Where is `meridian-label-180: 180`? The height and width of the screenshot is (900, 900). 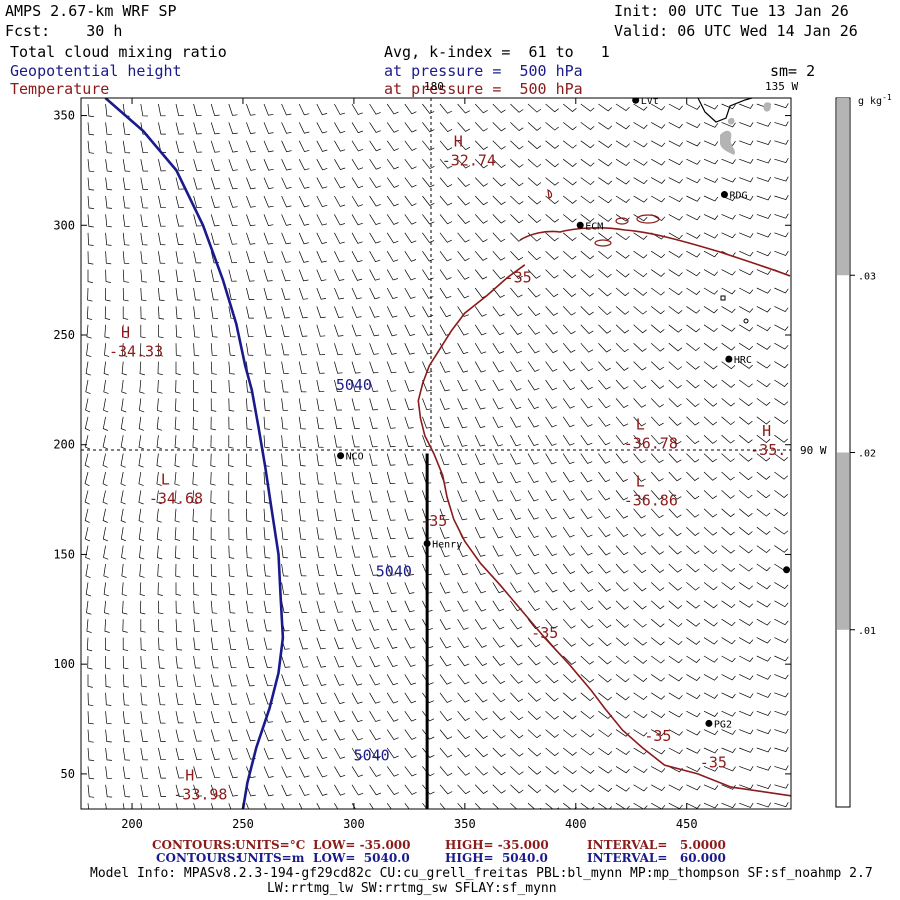 meridian-label-180: 180 is located at coordinates (434, 86).